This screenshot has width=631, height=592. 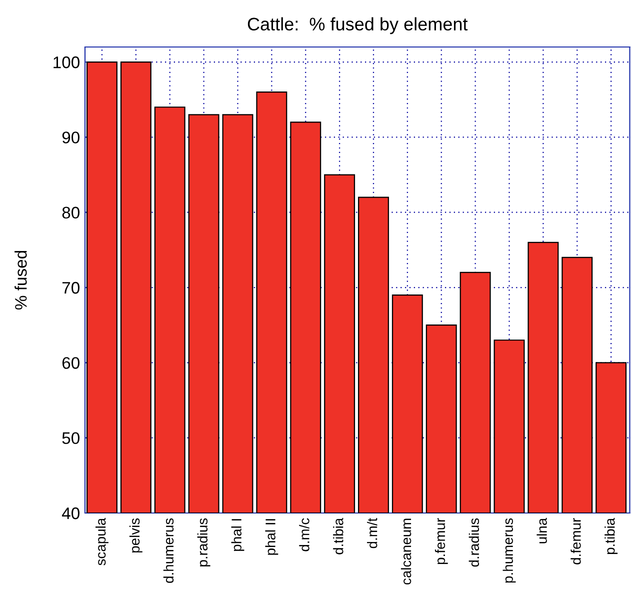 I want to click on y-tick-label: 90, so click(x=71, y=138).